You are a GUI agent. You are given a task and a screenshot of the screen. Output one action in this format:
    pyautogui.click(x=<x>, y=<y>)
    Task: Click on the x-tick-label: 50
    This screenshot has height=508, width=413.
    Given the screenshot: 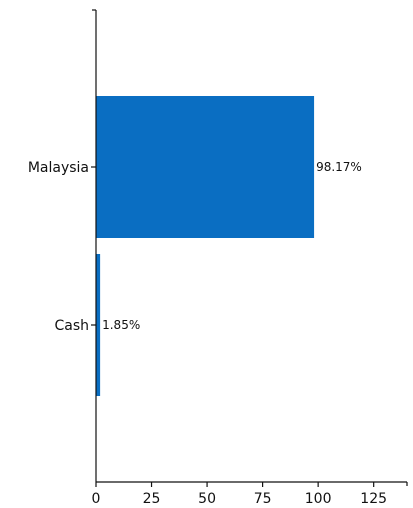 What is the action you would take?
    pyautogui.click(x=207, y=499)
    